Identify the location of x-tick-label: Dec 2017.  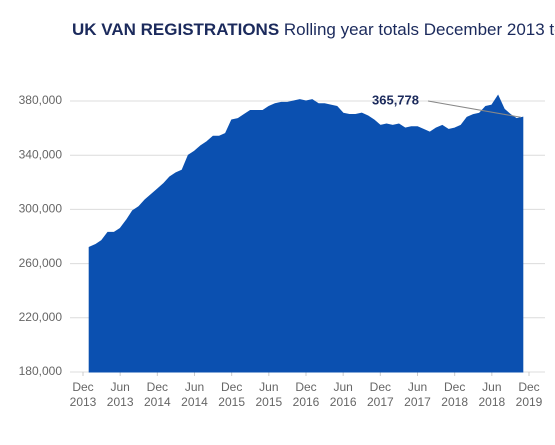
(380, 394).